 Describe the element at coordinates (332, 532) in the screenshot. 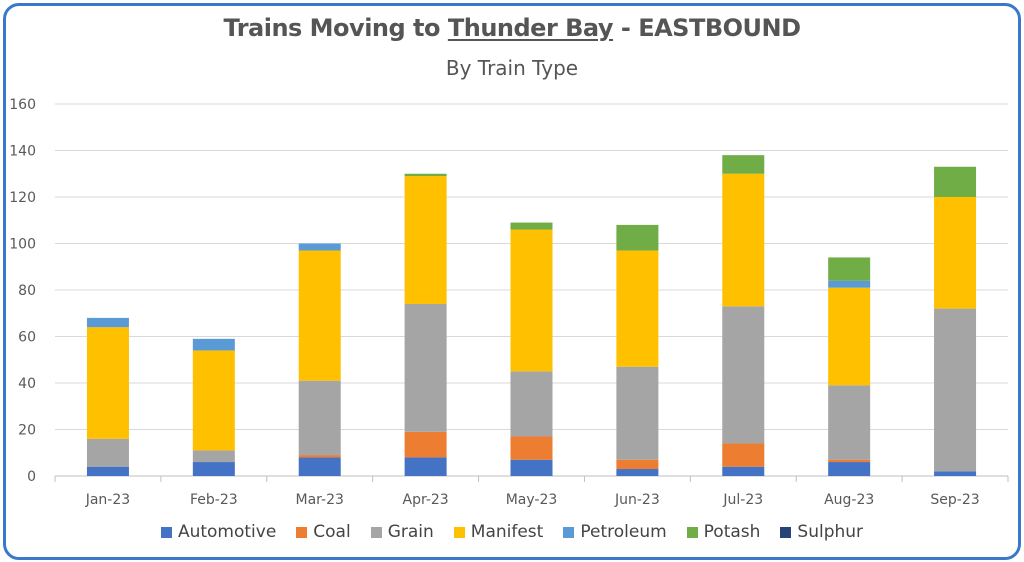

I see `legend-label: Coal` at that location.